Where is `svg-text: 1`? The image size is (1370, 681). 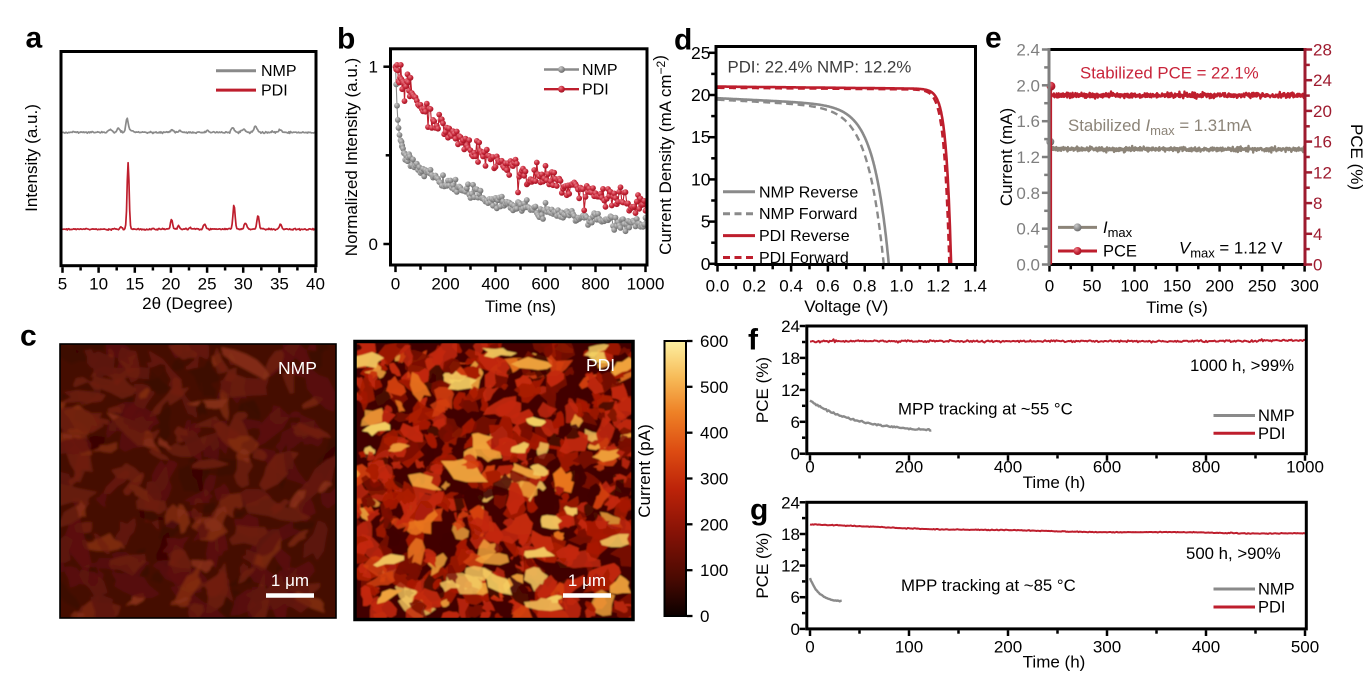 svg-text: 1 is located at coordinates (373, 67).